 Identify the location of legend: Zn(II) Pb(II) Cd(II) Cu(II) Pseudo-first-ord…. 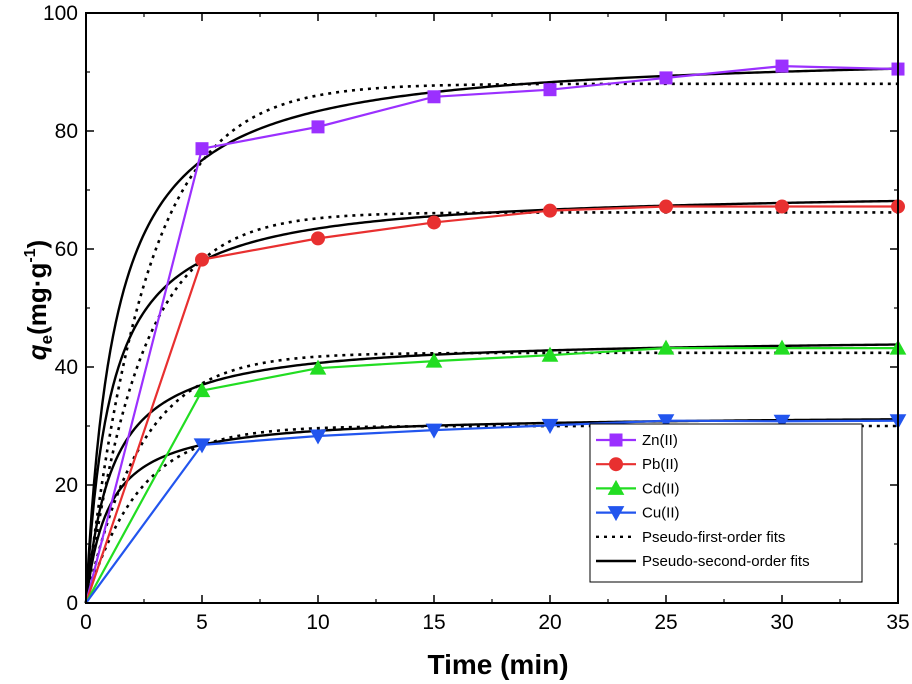
(726, 503).